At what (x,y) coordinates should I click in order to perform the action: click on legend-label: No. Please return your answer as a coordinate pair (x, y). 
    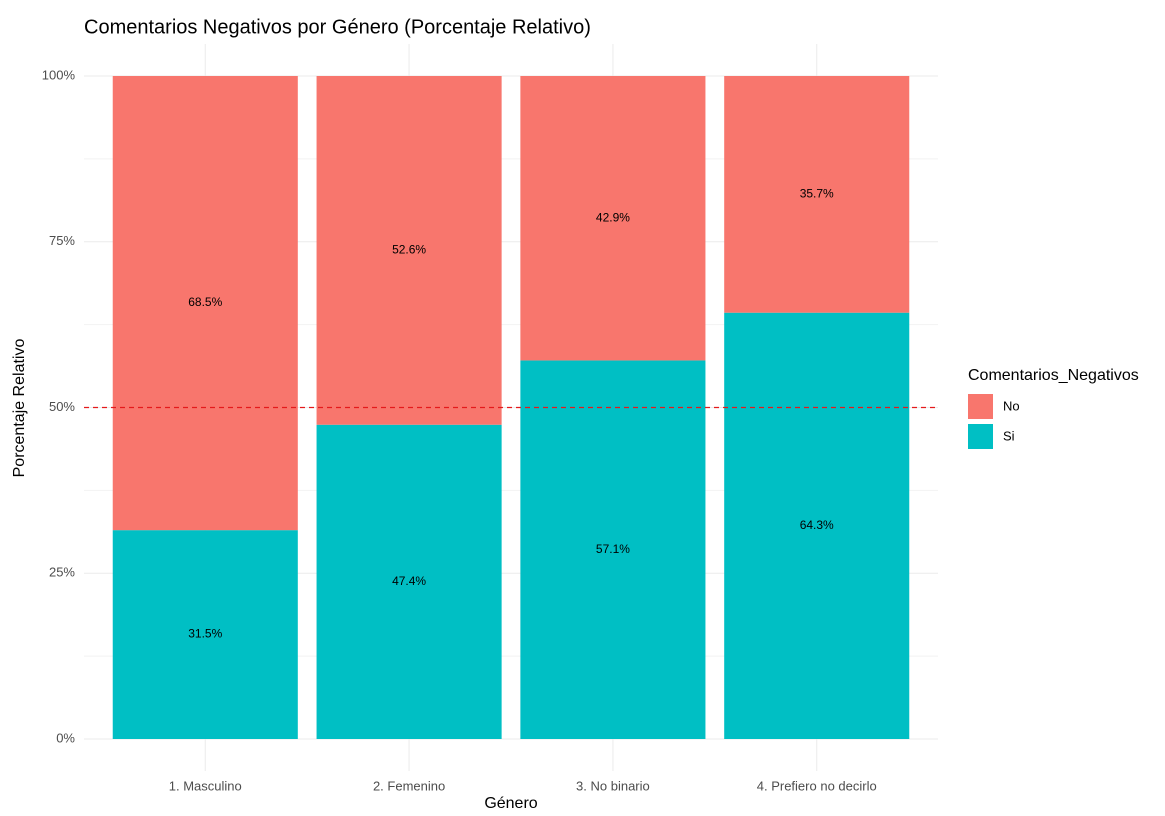
    Looking at the image, I should click on (1011, 405).